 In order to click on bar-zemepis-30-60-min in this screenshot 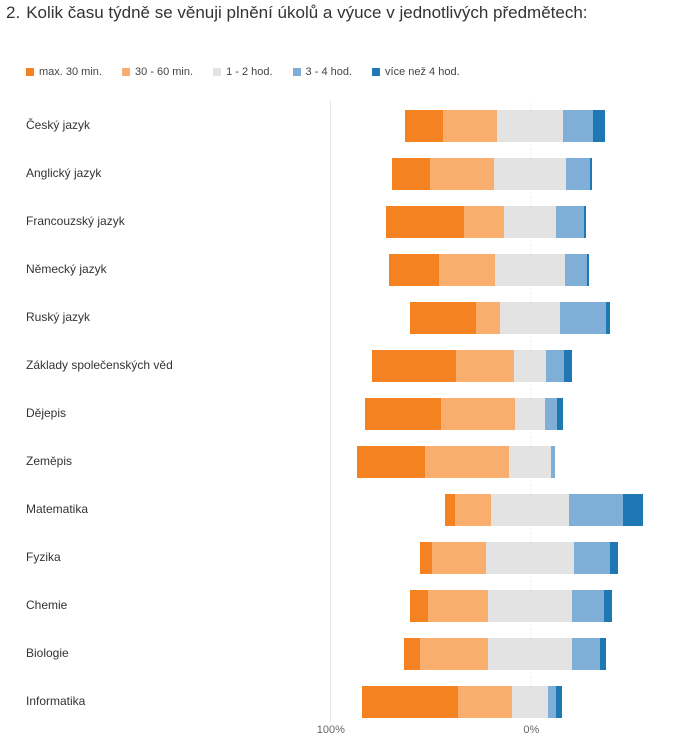, I will do `click(467, 462)`.